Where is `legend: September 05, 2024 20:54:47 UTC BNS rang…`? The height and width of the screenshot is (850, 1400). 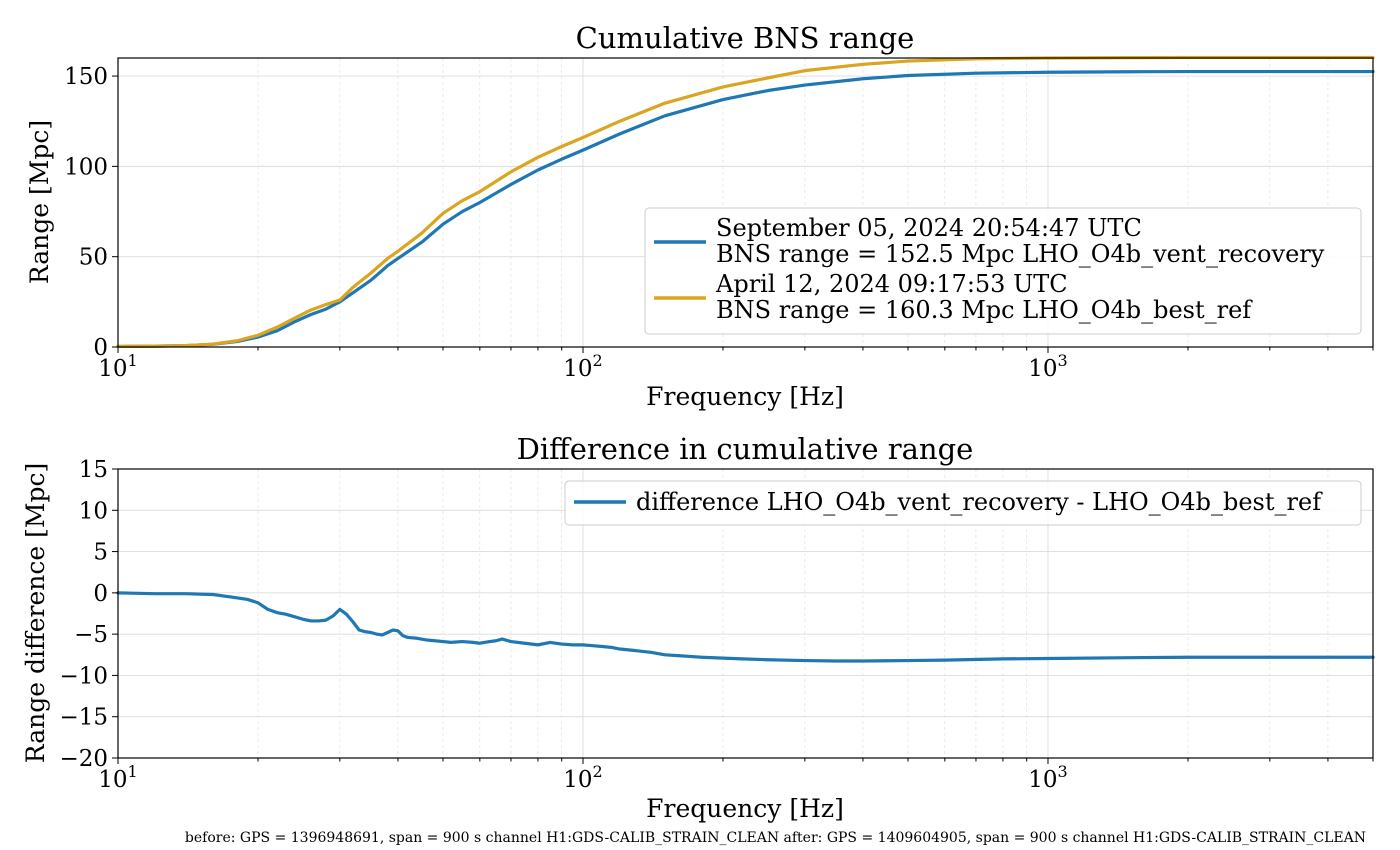
legend: September 05, 2024 20:54:47 UTC BNS rang… is located at coordinates (1003, 271).